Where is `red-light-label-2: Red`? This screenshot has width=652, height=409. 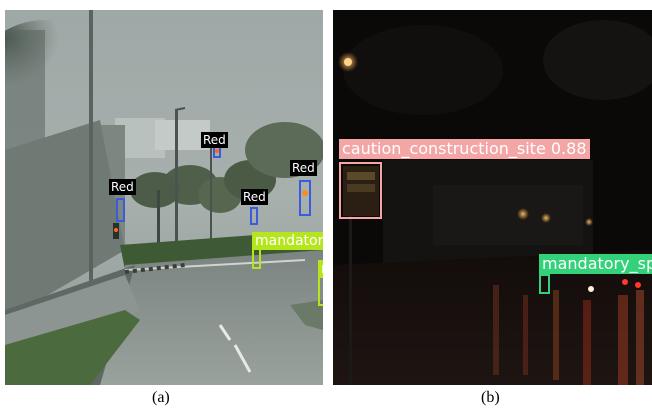
red-light-label-2: Red is located at coordinates (214, 140).